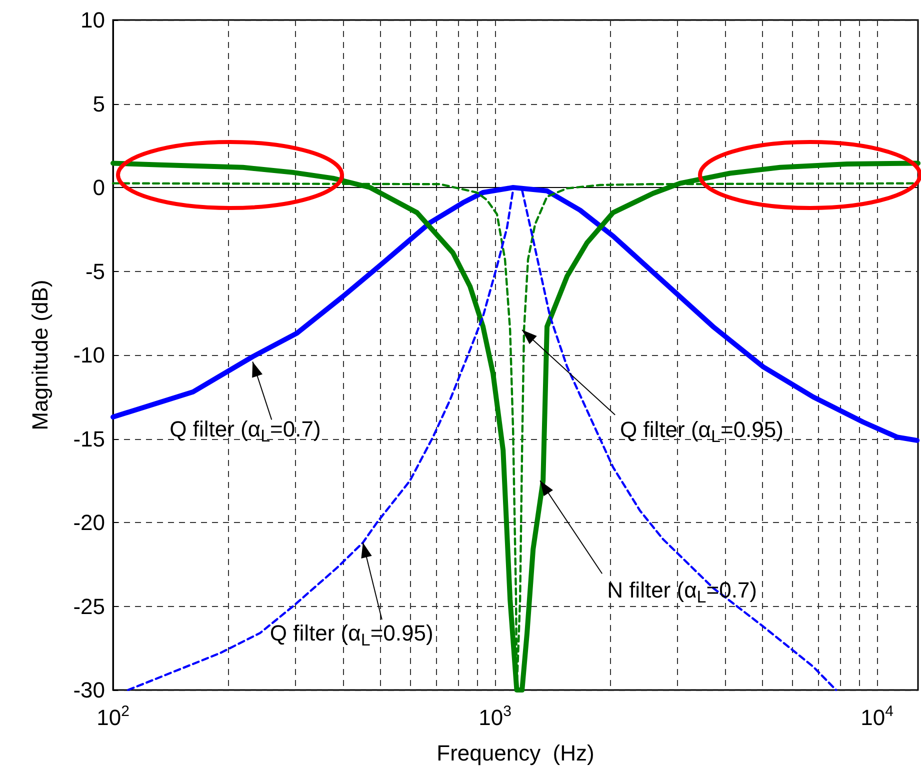 The image size is (921, 777). What do you see at coordinates (245, 431) in the screenshot?
I see `annotation: Q filter (α$_{L}$=0.7)` at bounding box center [245, 431].